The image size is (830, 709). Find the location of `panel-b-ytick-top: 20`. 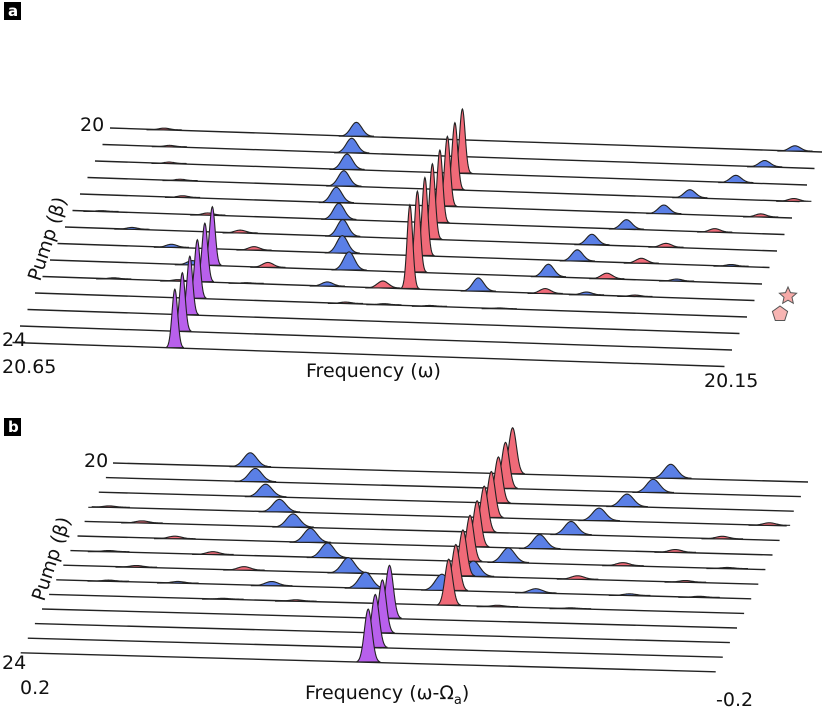

panel-b-ytick-top: 20 is located at coordinates (96, 461).